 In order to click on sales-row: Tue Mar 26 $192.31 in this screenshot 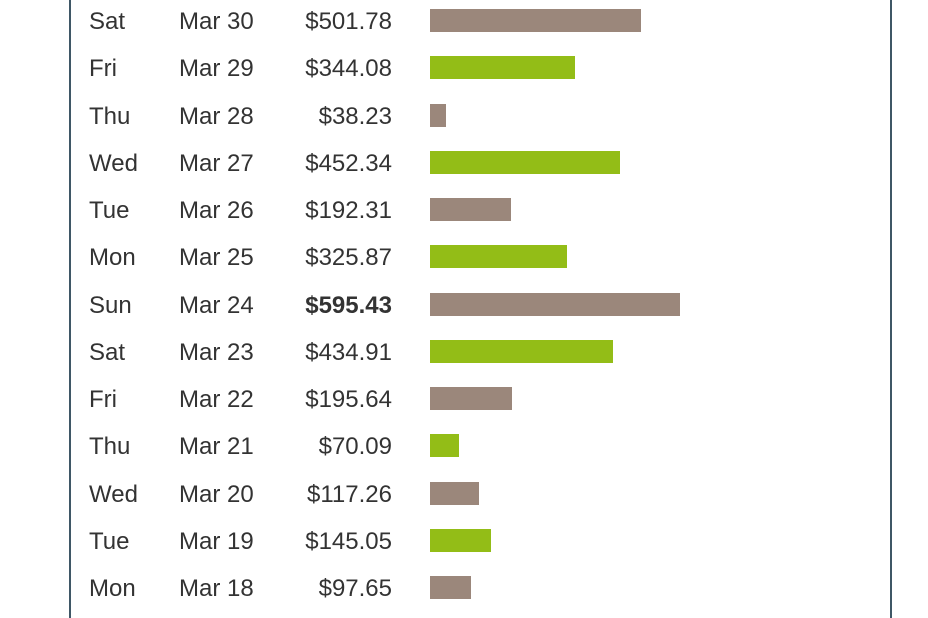, I will do `click(480, 210)`.